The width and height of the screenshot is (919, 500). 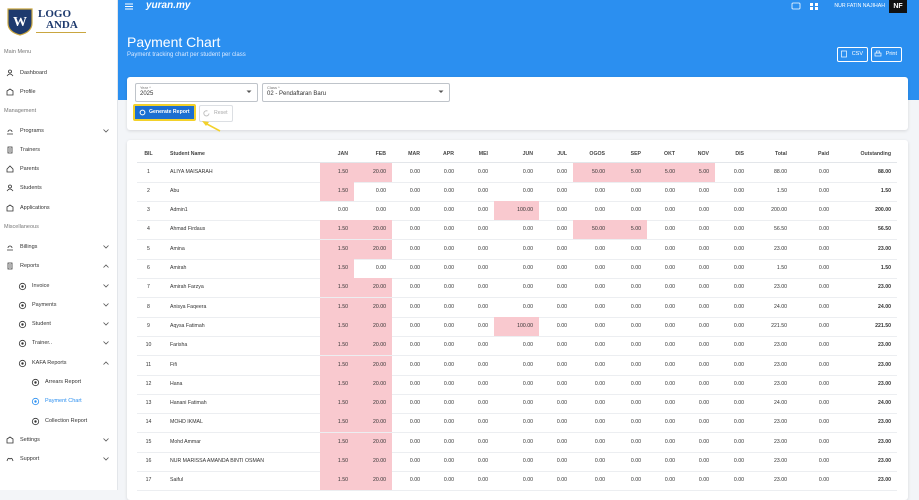 I want to click on menu-item: Collection Report, so click(x=58, y=421).